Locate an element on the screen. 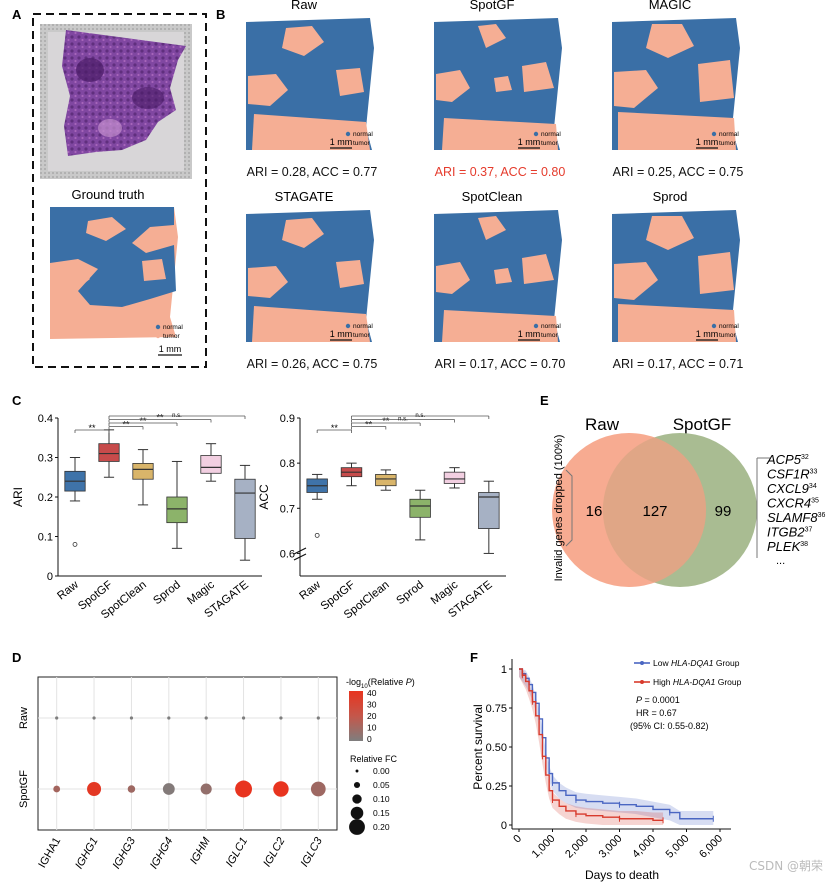  venn-title-raw: Raw is located at coordinates (602, 424).